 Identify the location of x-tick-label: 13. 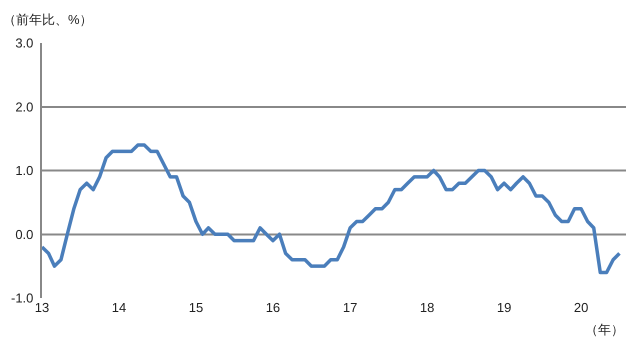
(42, 307).